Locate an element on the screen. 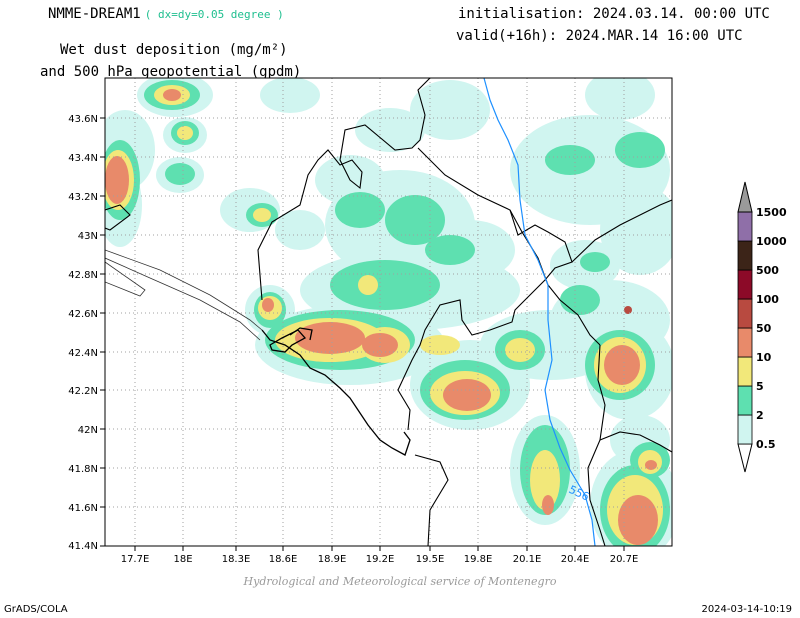  lat-label: 42N is located at coordinates (88, 430).